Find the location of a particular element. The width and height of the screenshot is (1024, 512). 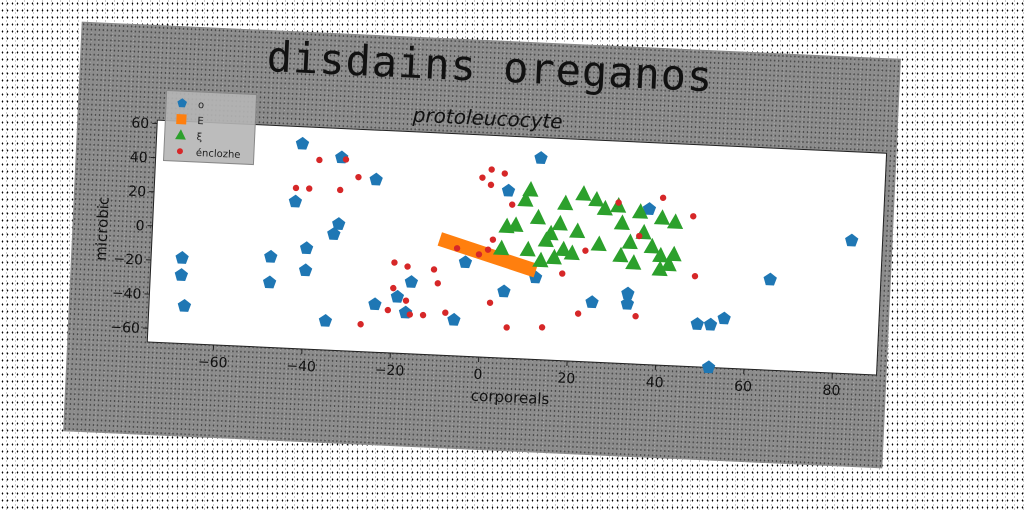

legend-label: ξ is located at coordinates (199, 137).